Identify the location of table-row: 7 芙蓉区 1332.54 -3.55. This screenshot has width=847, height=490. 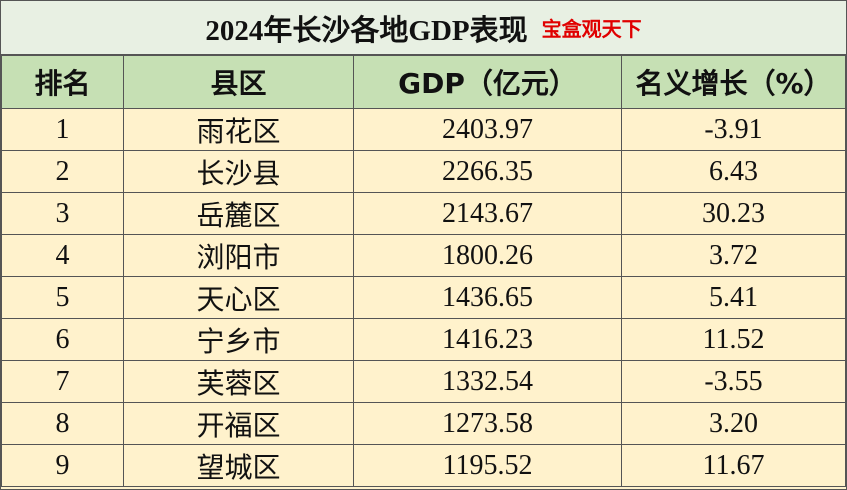
(423, 381).